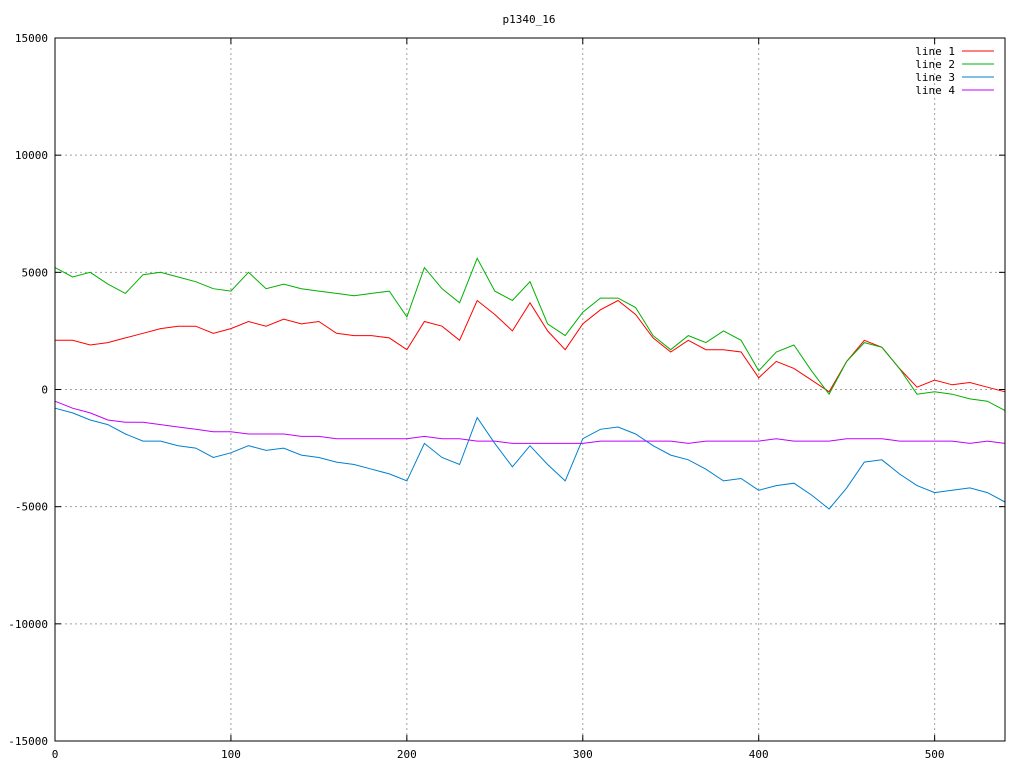 This screenshot has width=1024, height=768. Describe the element at coordinates (759, 754) in the screenshot. I see `x-tick-label: 400` at that location.